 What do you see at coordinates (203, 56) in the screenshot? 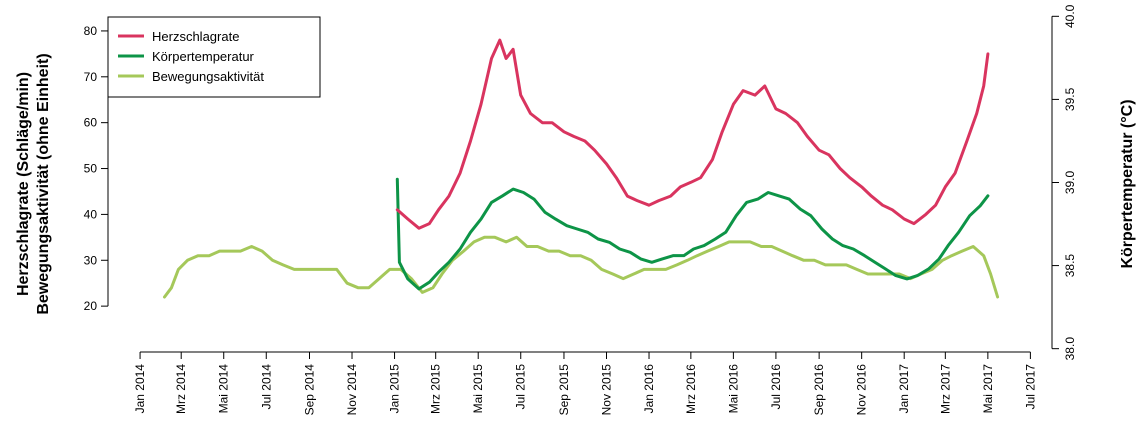
I see `legend-label: Körpertemperatur` at bounding box center [203, 56].